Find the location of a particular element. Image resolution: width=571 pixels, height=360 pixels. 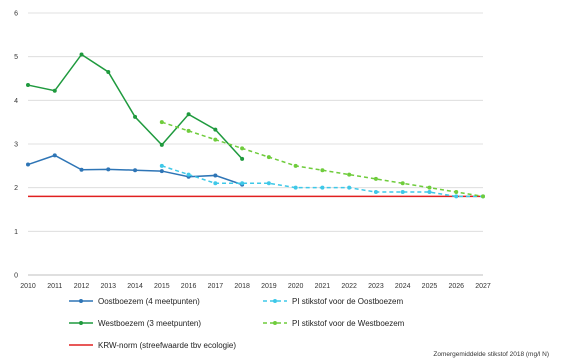

x-tick-label: 2011 is located at coordinates (54, 286).